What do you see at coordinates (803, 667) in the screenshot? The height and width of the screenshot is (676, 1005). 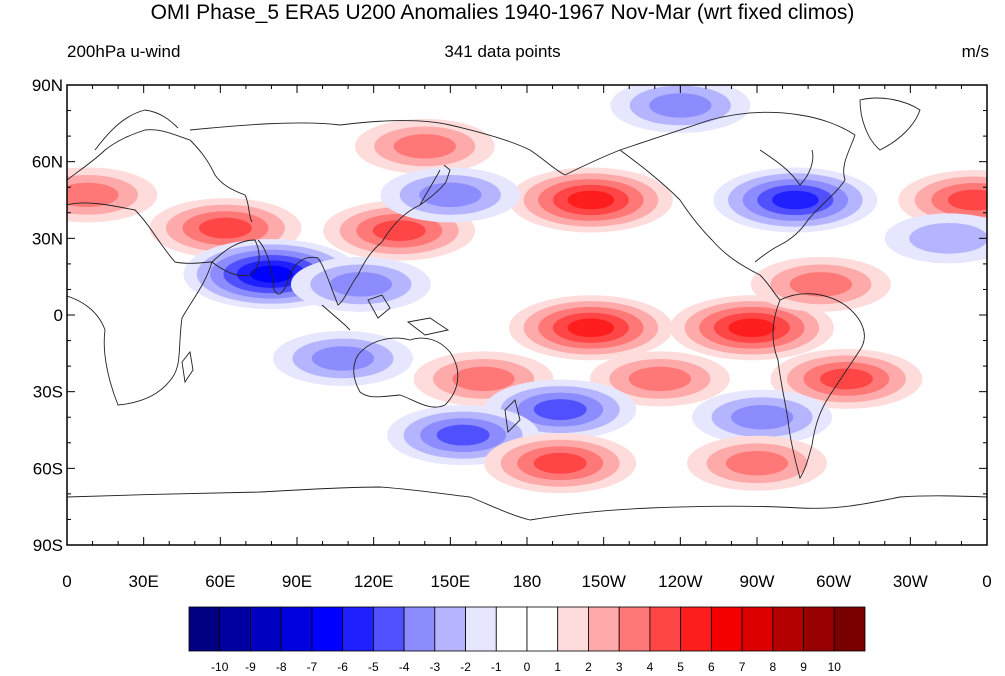 I see `colorbar-label: 9` at bounding box center [803, 667].